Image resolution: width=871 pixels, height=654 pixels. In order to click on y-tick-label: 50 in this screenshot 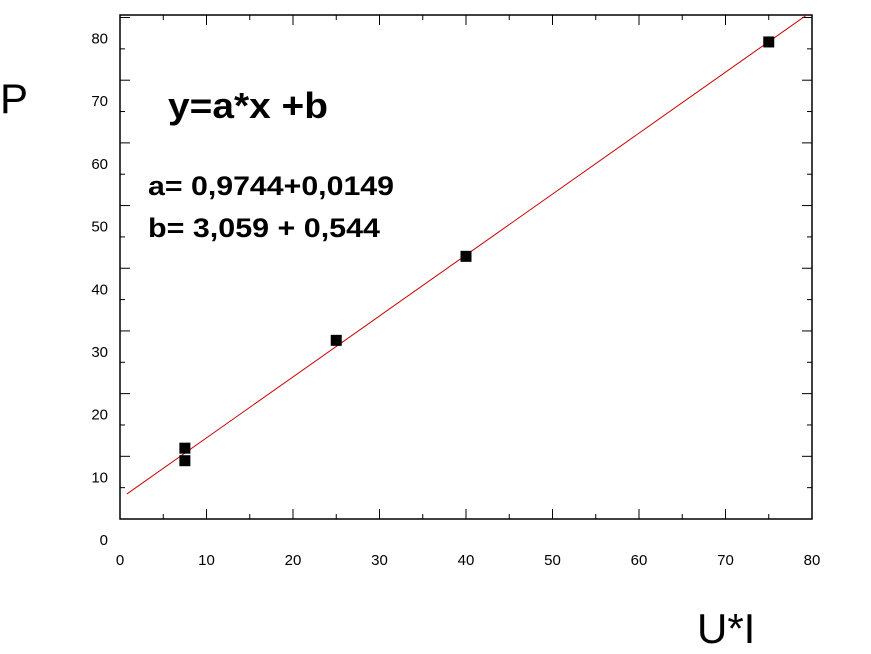, I will do `click(99, 227)`.